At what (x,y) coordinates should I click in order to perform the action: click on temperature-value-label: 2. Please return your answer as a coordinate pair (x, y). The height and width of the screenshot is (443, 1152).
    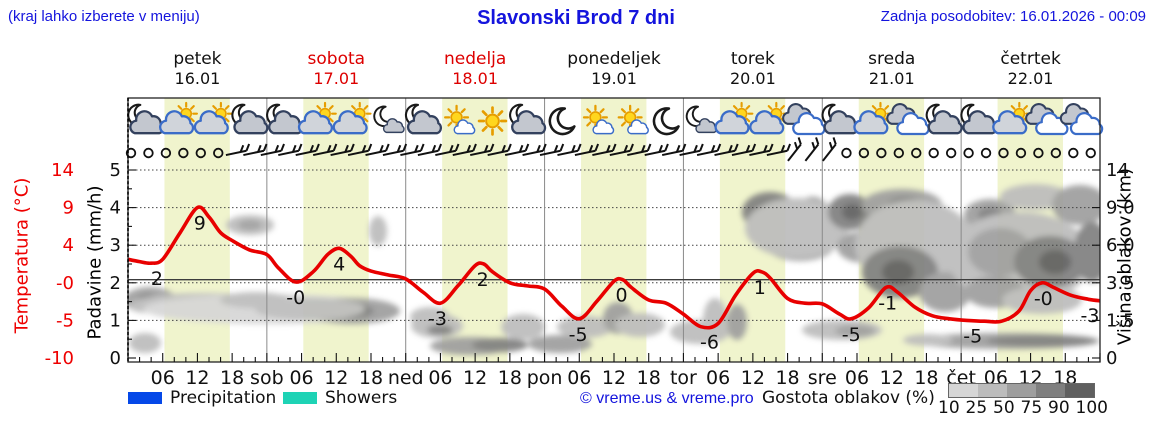
    Looking at the image, I should click on (483, 280).